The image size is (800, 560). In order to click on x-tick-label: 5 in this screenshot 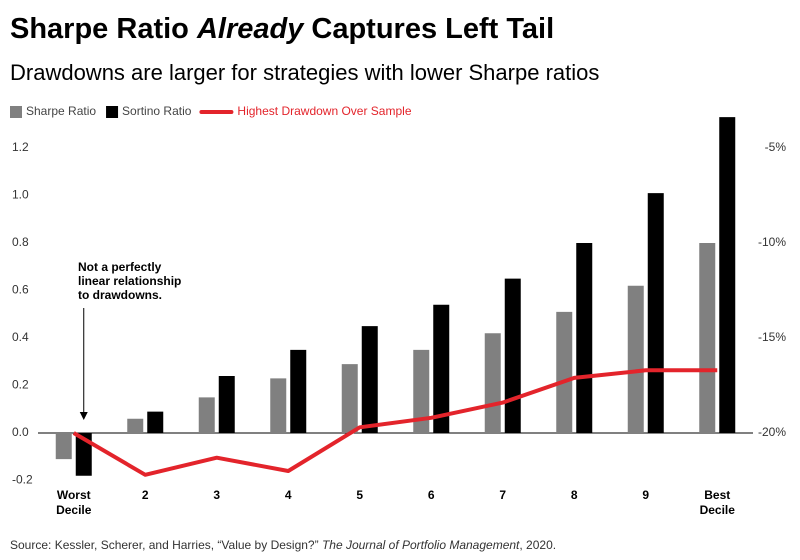, I will do `click(359, 495)`.